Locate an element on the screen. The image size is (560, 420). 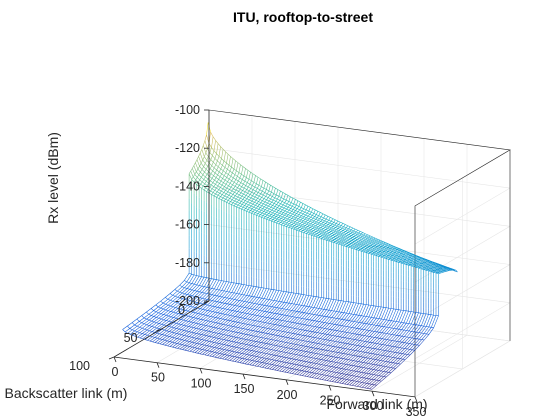
x-tick-label: 250 is located at coordinates (330, 401).